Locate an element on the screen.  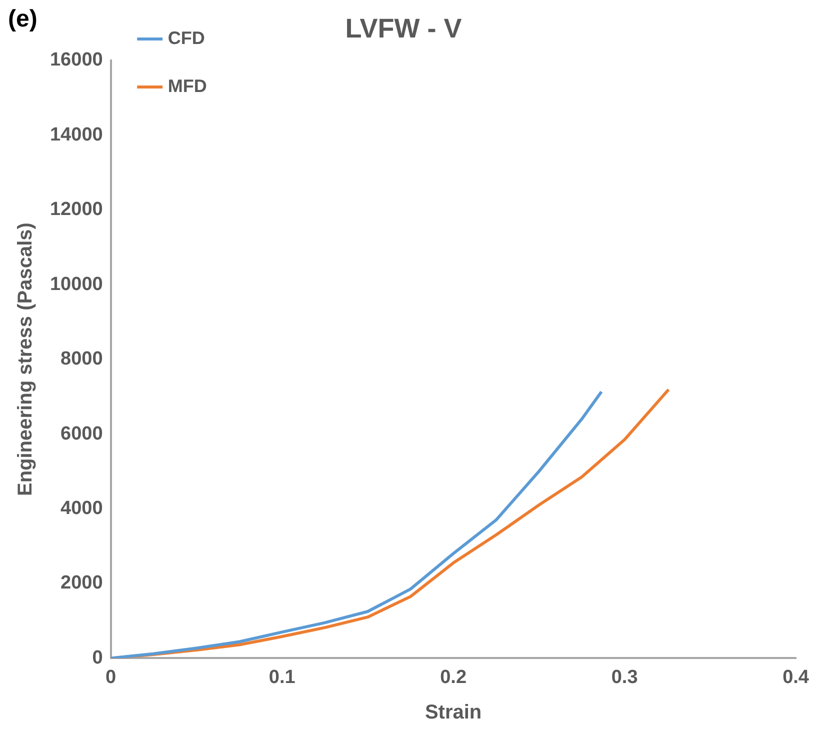
y-tick-label: 16000 is located at coordinates (76, 60).